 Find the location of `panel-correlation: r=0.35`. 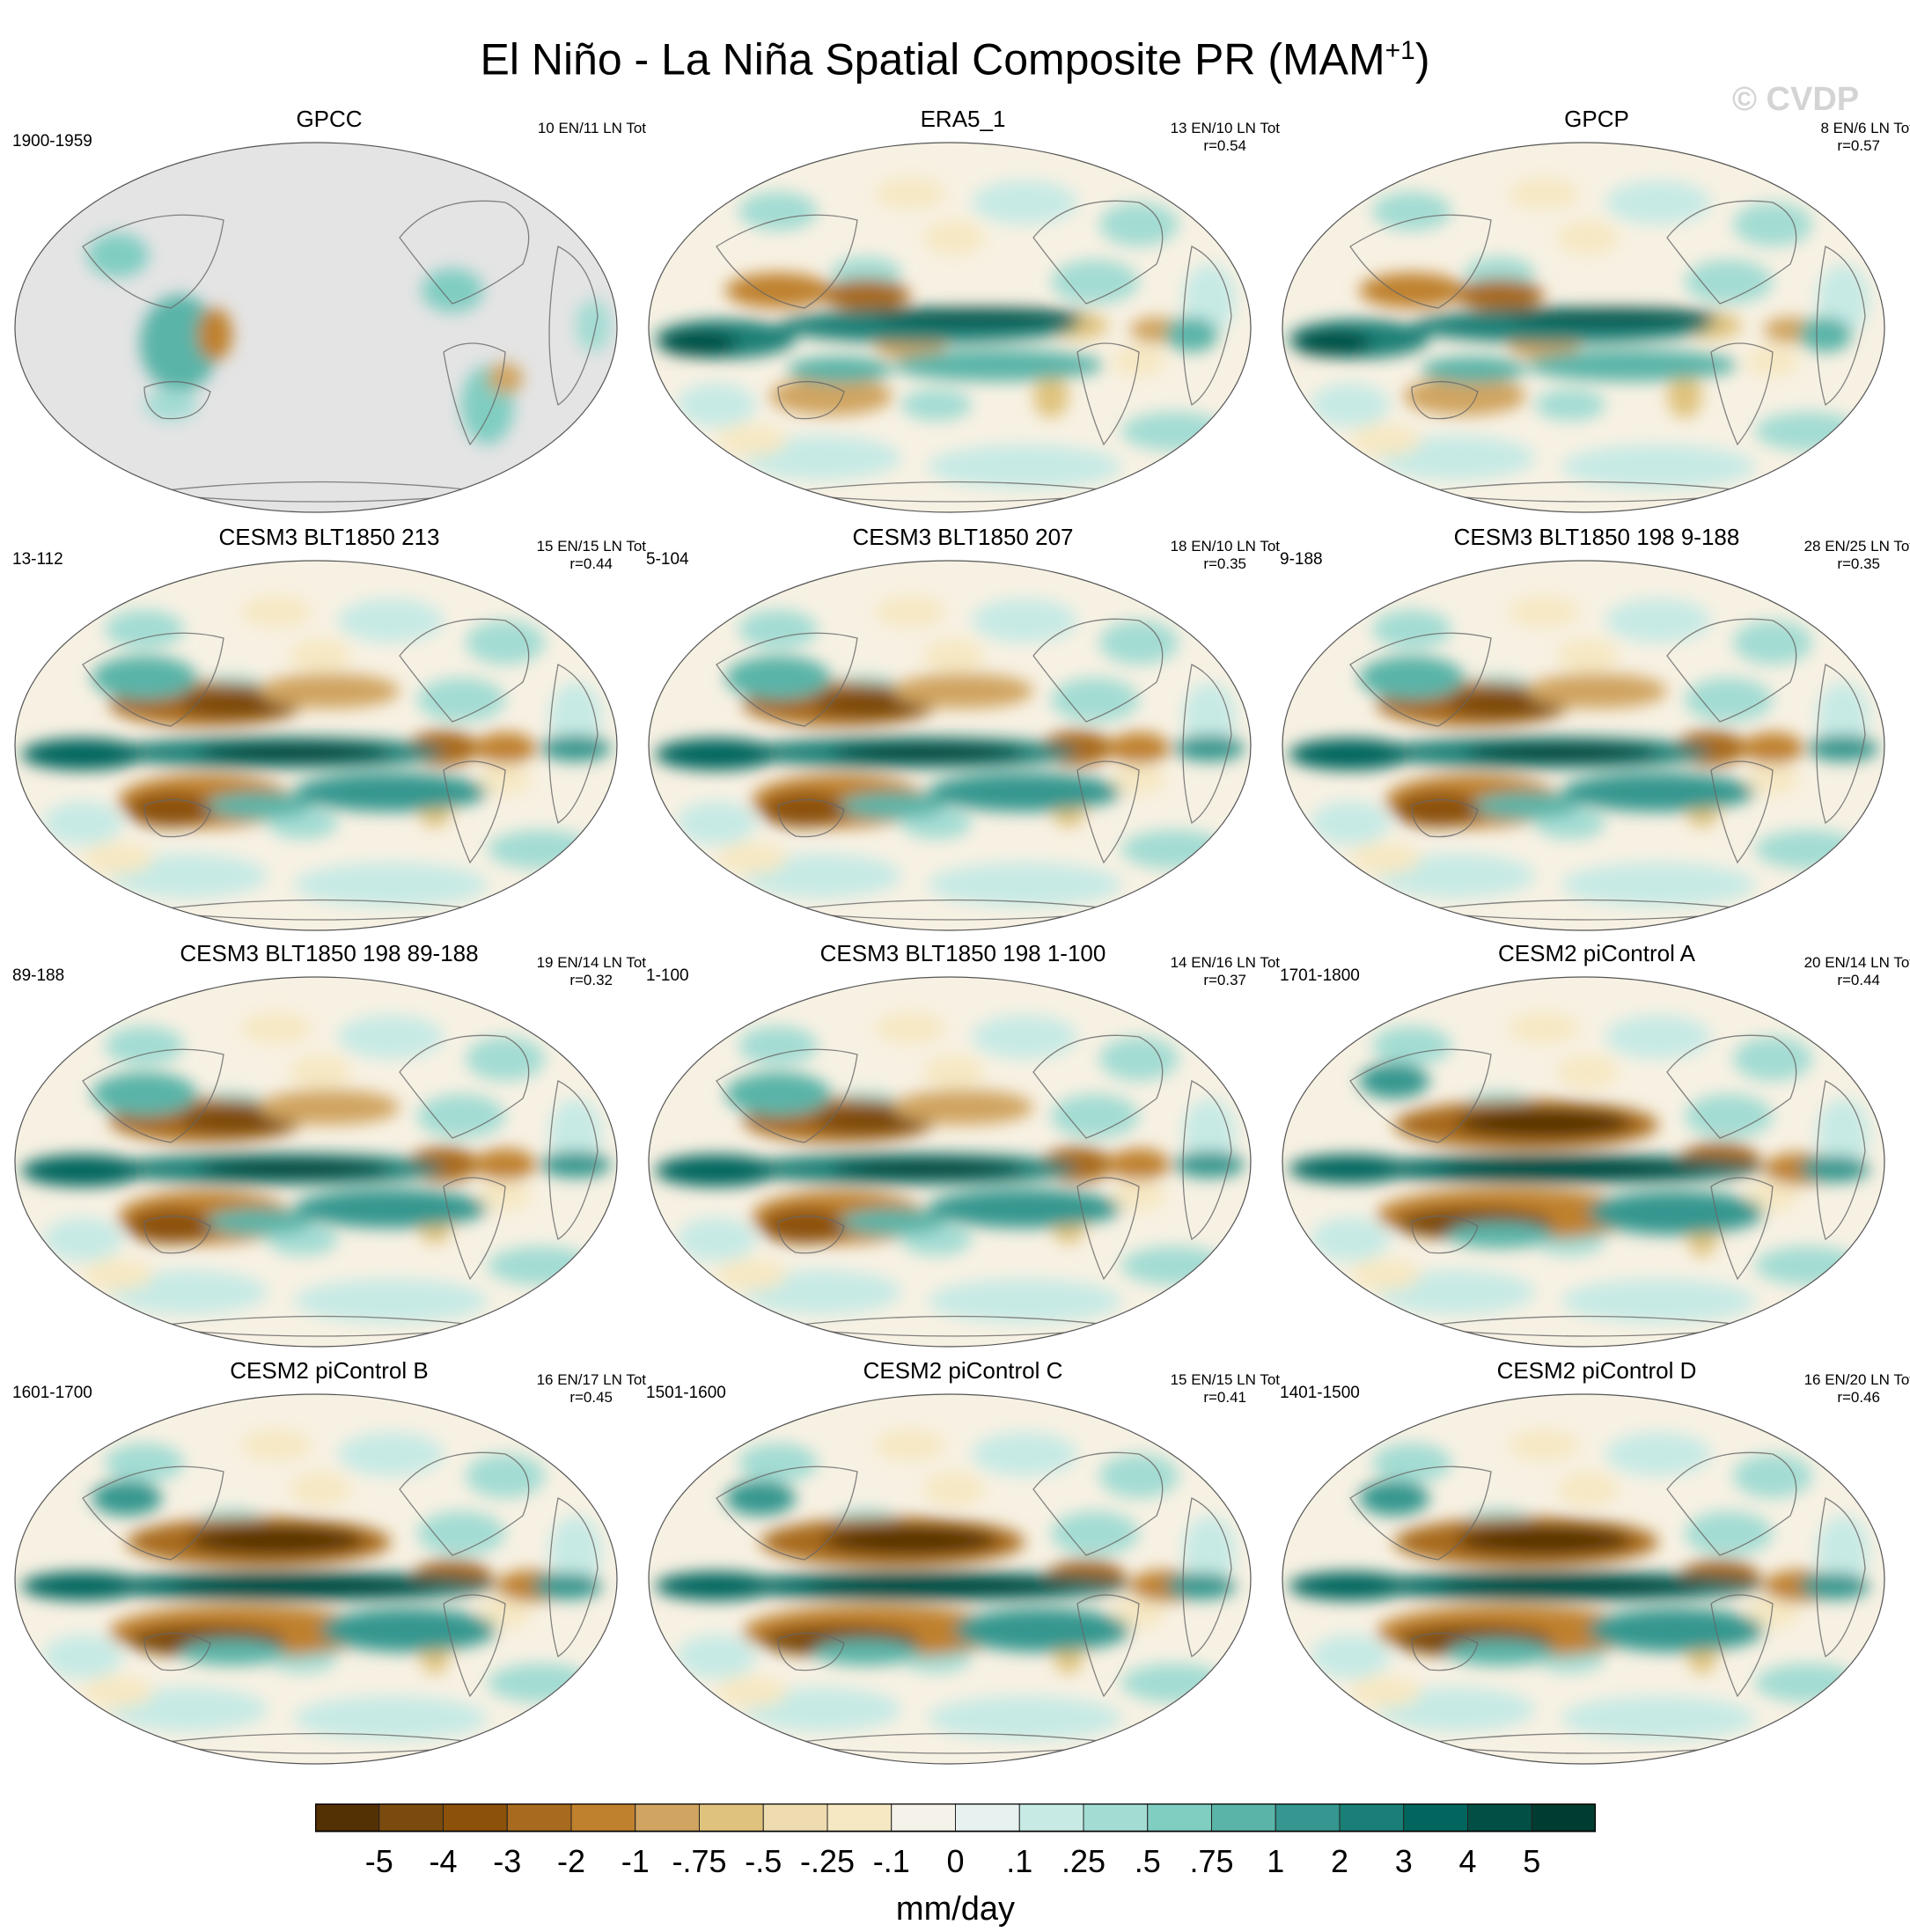

panel-correlation: r=0.35 is located at coordinates (1858, 563).